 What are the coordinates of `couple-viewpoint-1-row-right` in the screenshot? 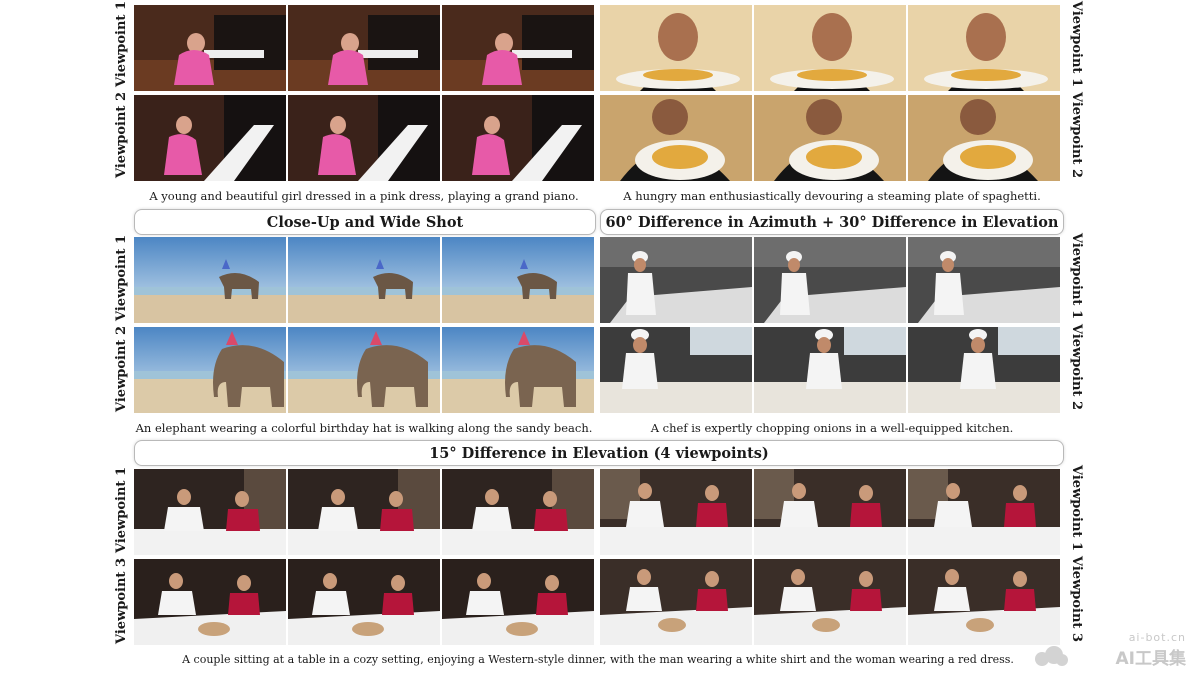 It's located at (830, 512).